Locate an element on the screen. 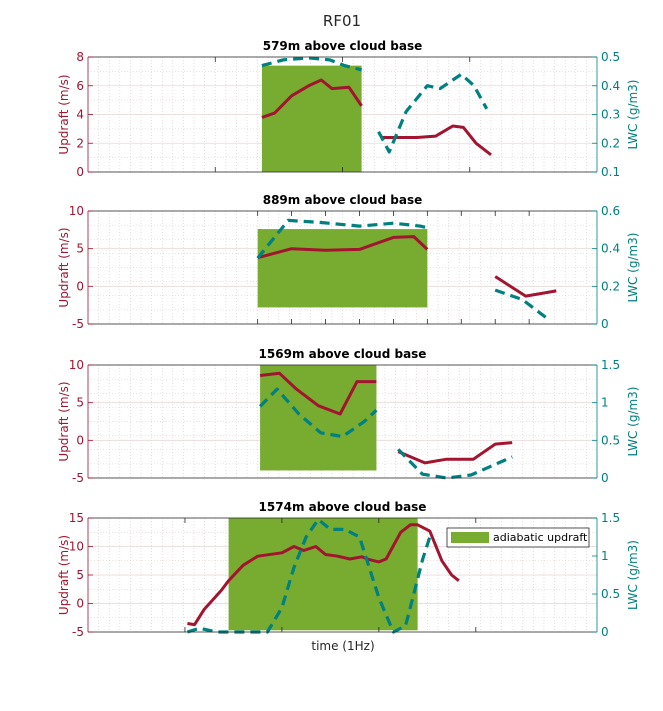  y-left-tick-label: 6 is located at coordinates (80, 86).